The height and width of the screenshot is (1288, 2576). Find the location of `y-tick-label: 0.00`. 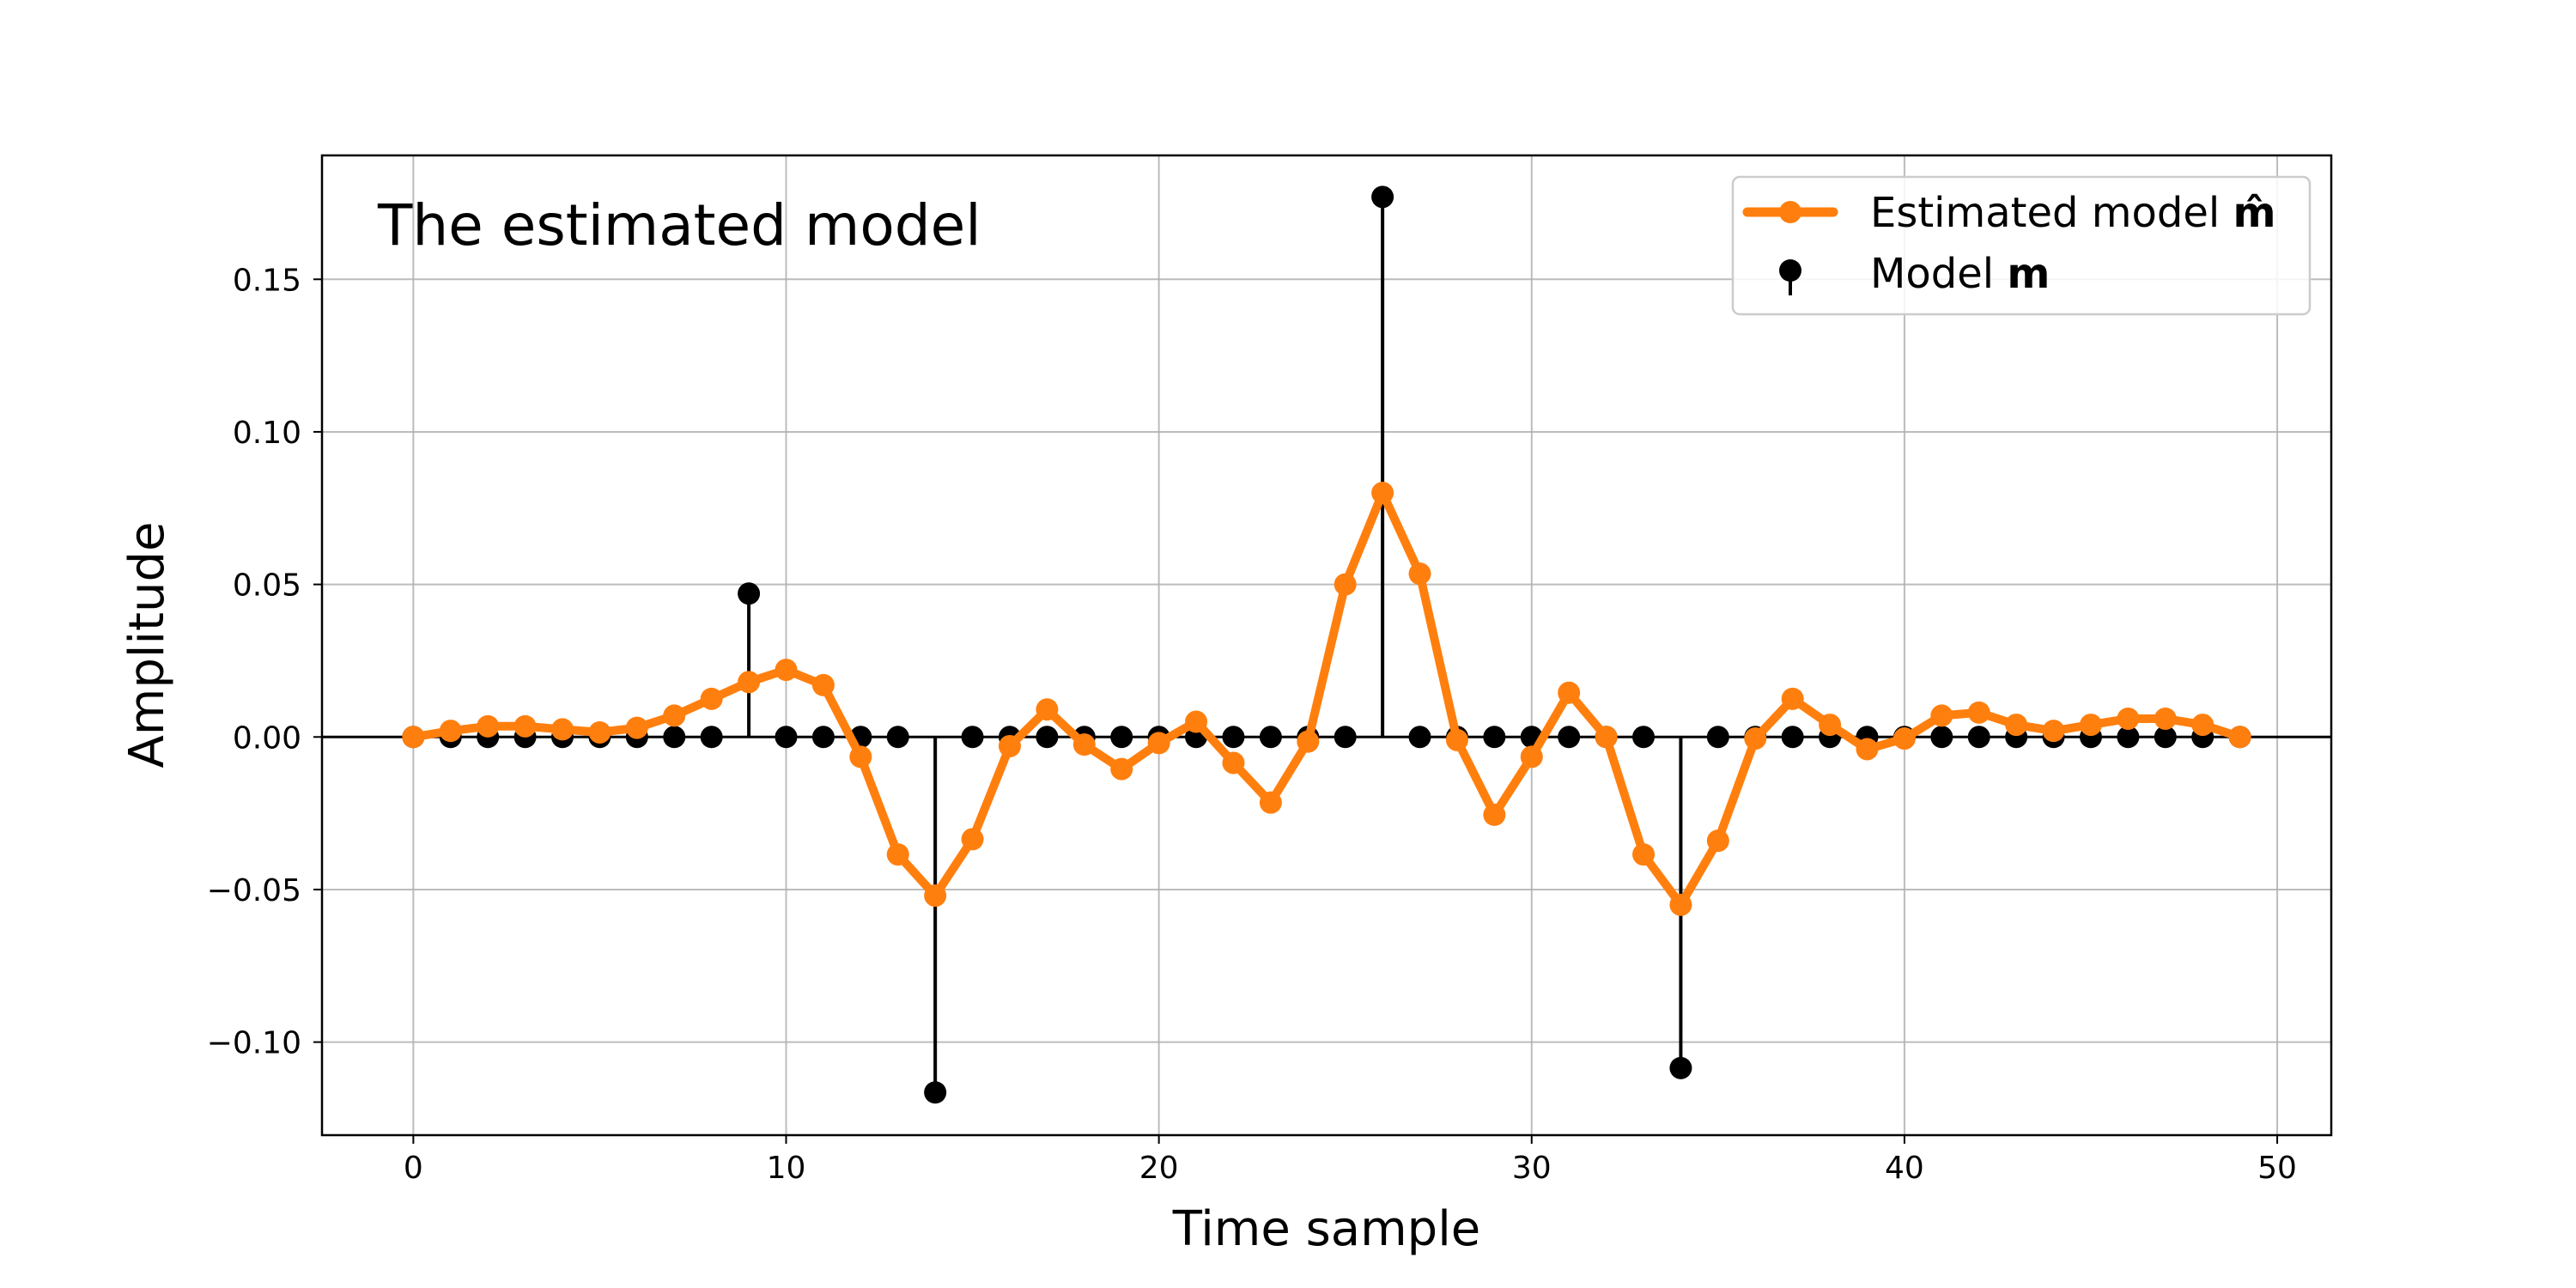

y-tick-label: 0.00 is located at coordinates (267, 738).